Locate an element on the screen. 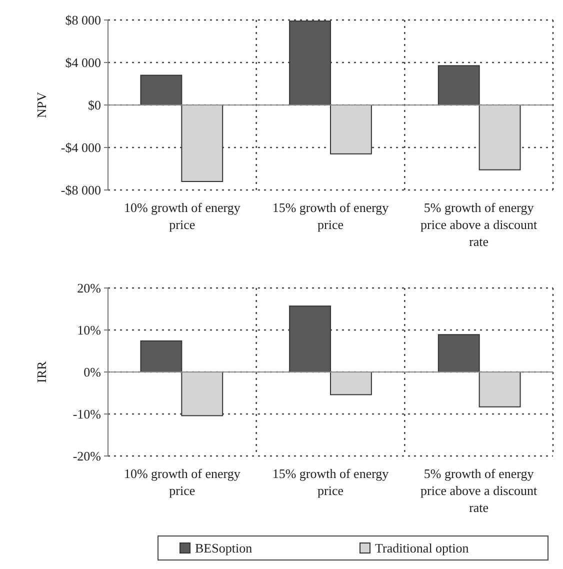  y-tick-label: -10% is located at coordinates (87, 414).